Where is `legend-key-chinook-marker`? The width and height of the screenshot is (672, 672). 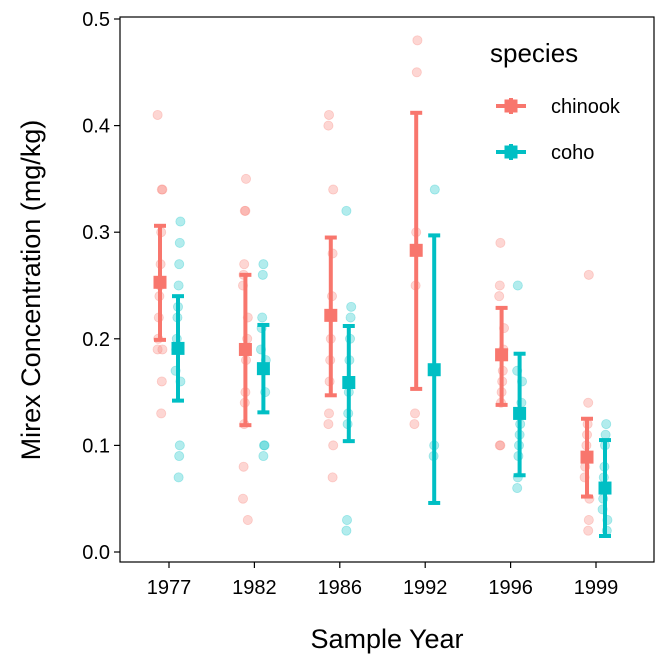
legend-key-chinook-marker is located at coordinates (511, 106).